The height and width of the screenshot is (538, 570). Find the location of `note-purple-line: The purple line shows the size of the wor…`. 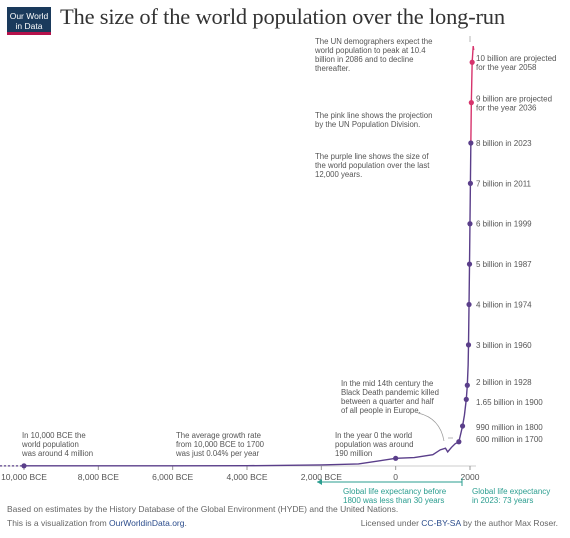

note-purple-line: The purple line shows the size of the wor… is located at coordinates (372, 165).